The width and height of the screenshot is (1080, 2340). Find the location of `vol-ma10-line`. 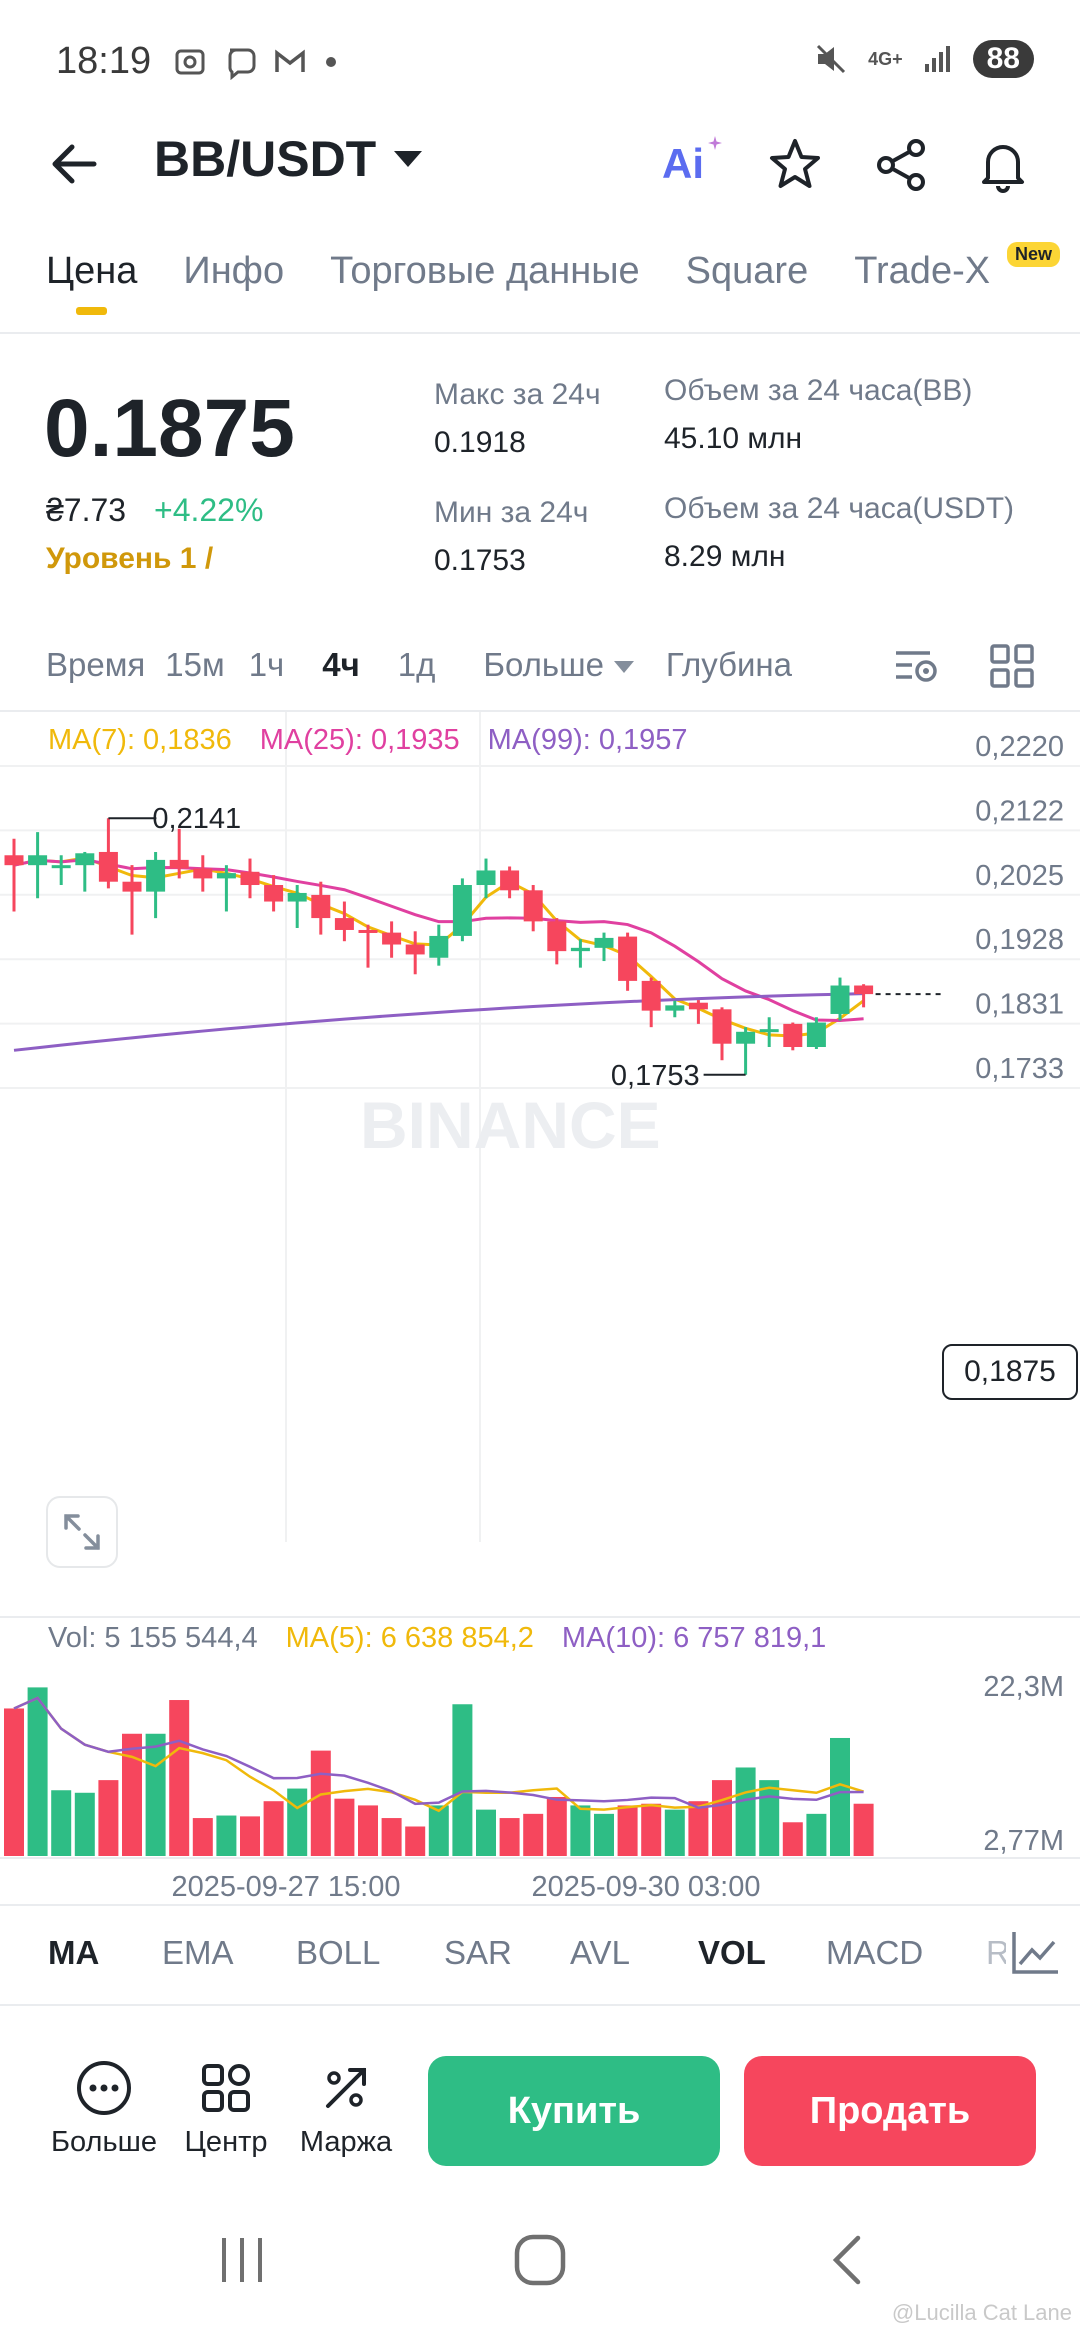

vol-ma10-line is located at coordinates (438, 1753).